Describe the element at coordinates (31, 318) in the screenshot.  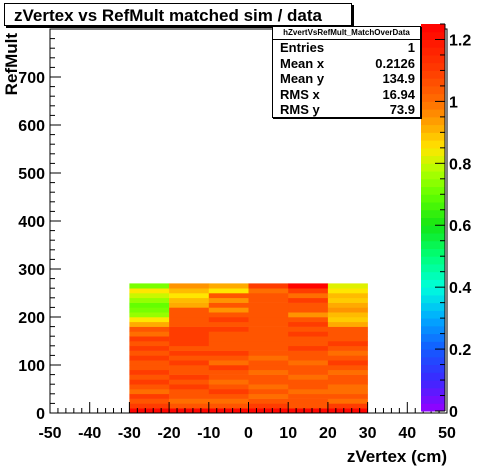
I see `y-tick-label: 200` at that location.